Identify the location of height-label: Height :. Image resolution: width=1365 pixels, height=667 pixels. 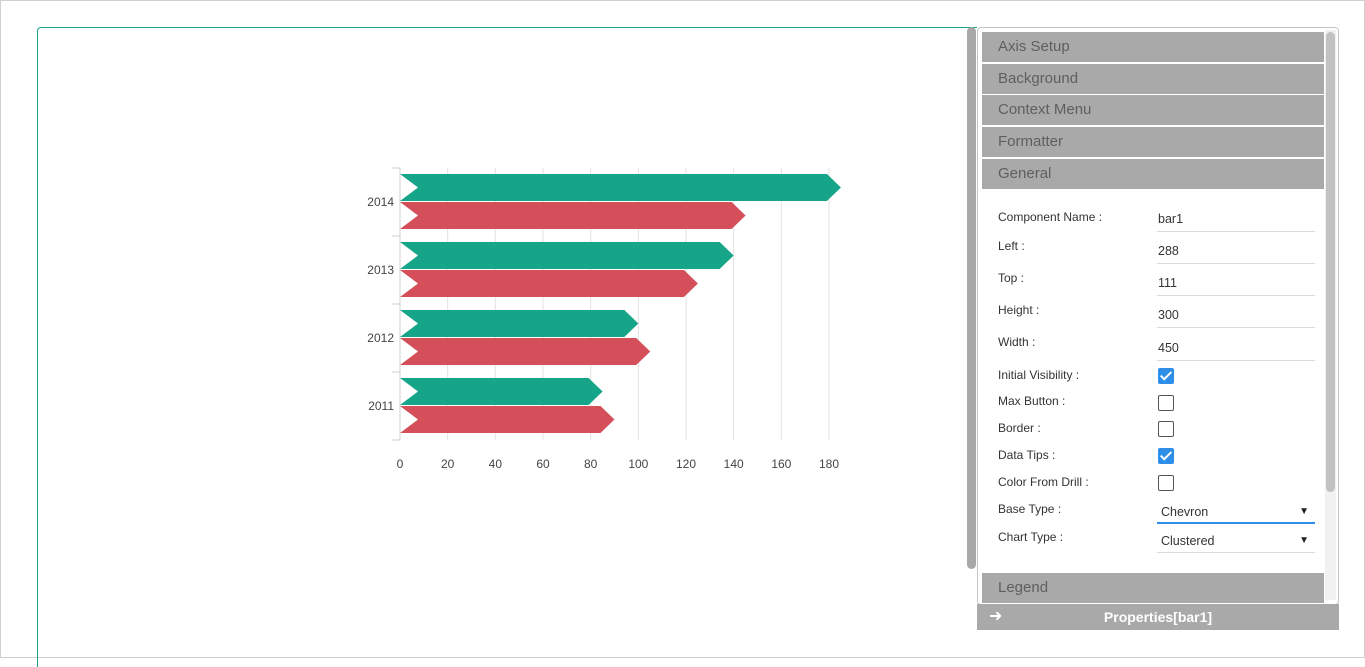
(1019, 310).